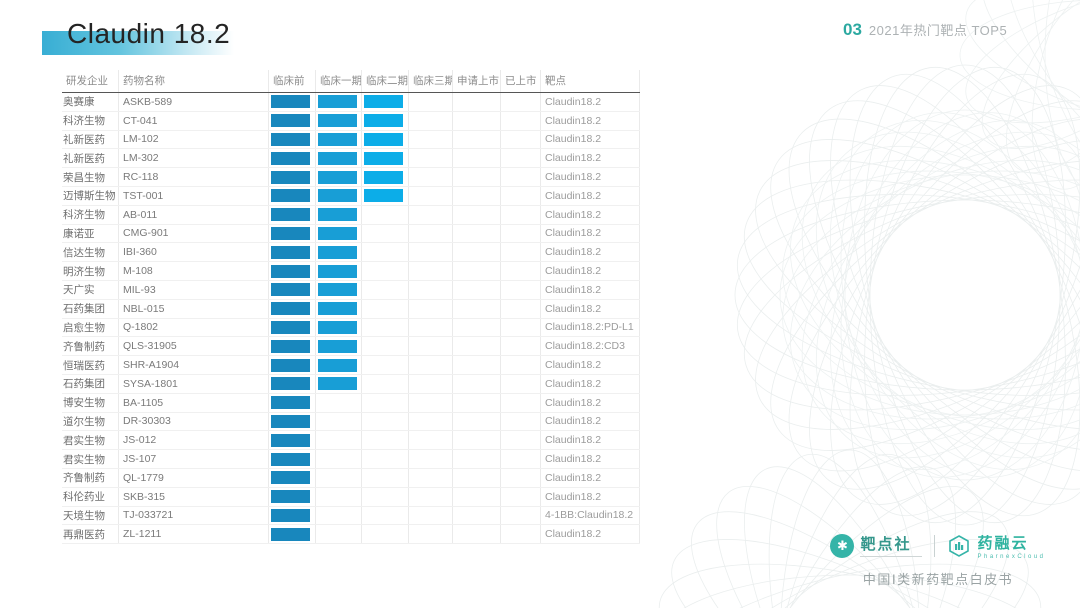 This screenshot has width=1080, height=608. What do you see at coordinates (193, 421) in the screenshot?
I see `drug-cell: DR-30303` at bounding box center [193, 421].